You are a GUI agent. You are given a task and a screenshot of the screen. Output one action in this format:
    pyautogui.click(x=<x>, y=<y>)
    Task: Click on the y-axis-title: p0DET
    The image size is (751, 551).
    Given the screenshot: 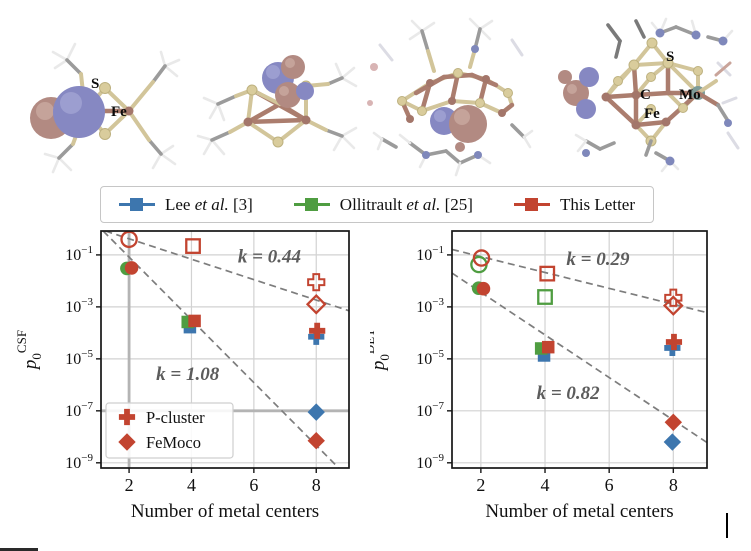 What is the action you would take?
    pyautogui.click(x=381, y=350)
    